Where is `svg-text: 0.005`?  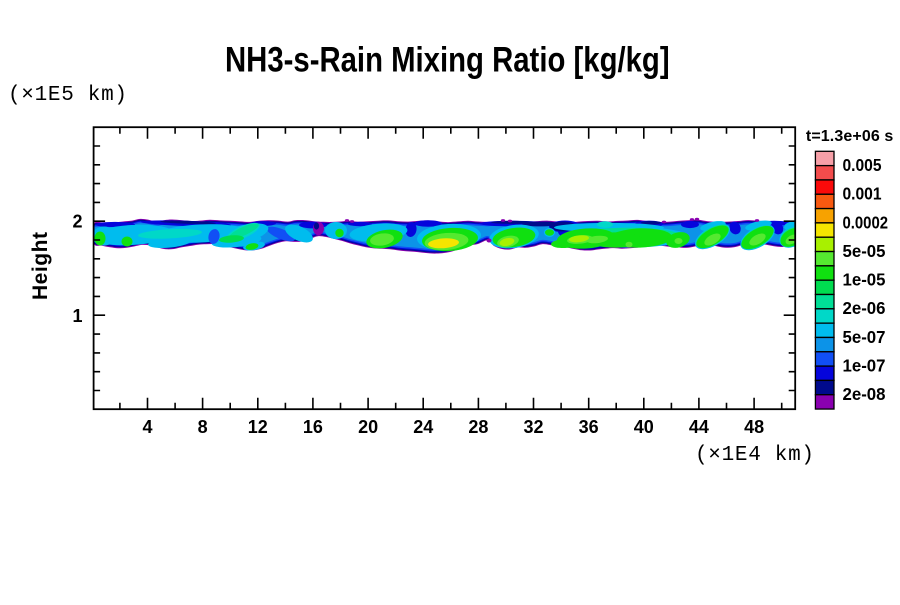 svg-text: 0.005 is located at coordinates (862, 165).